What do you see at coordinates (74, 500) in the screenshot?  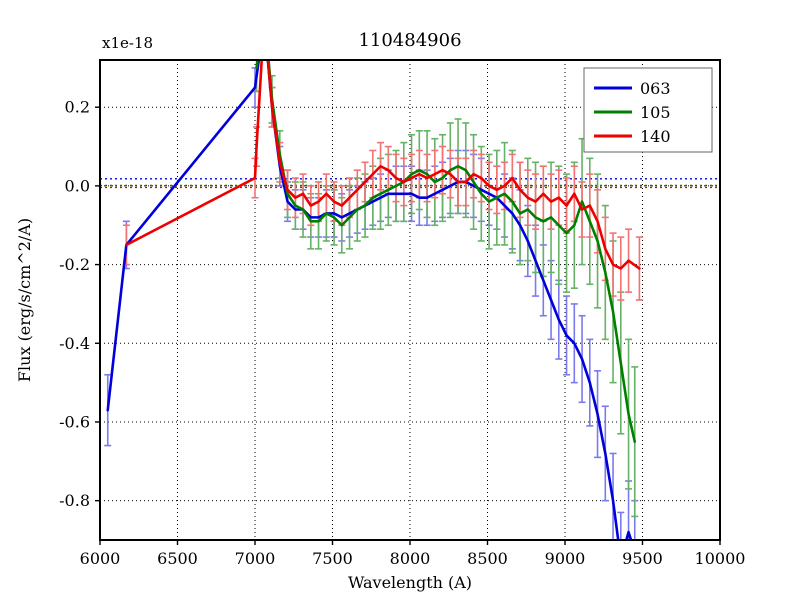 I see `y-tick-label: -0.8` at bounding box center [74, 500].